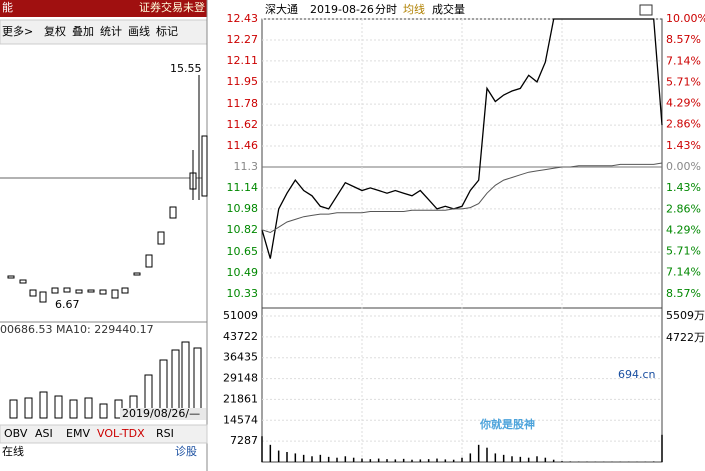 The image size is (705, 471). I want to click on window-btn, so click(646, 10).